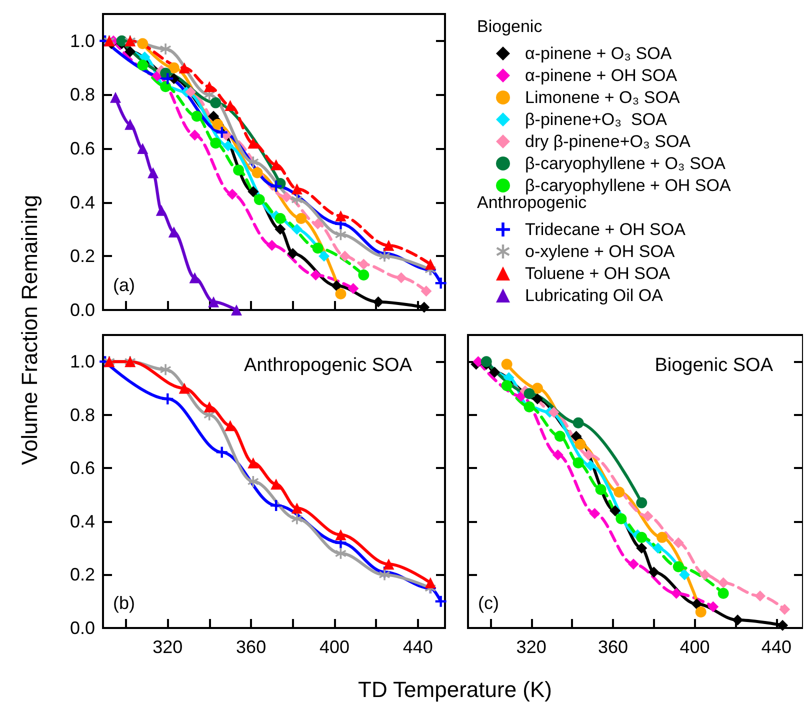  I want to click on x-tick-label: 440, so click(417, 647).